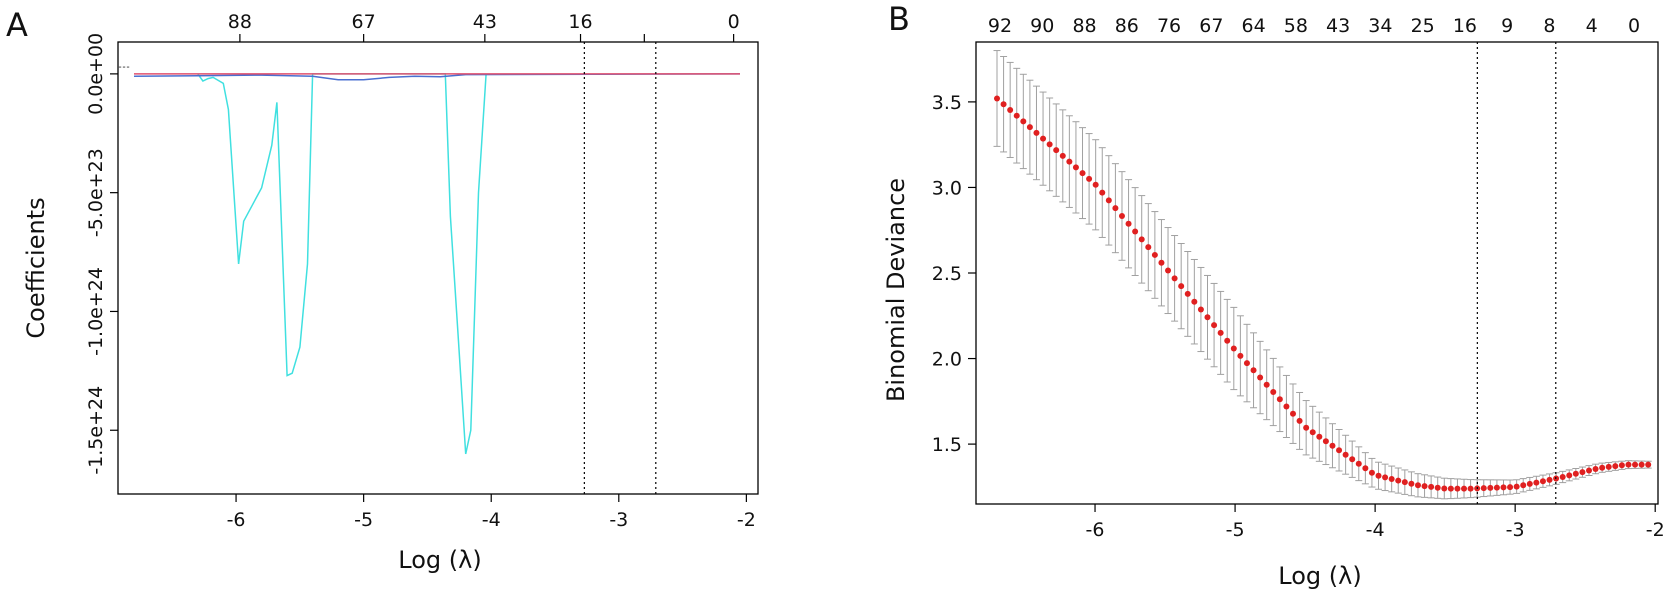 The height and width of the screenshot is (597, 1666). What do you see at coordinates (734, 22) in the screenshot?
I see `panel-a-top-tick-label: 0` at bounding box center [734, 22].